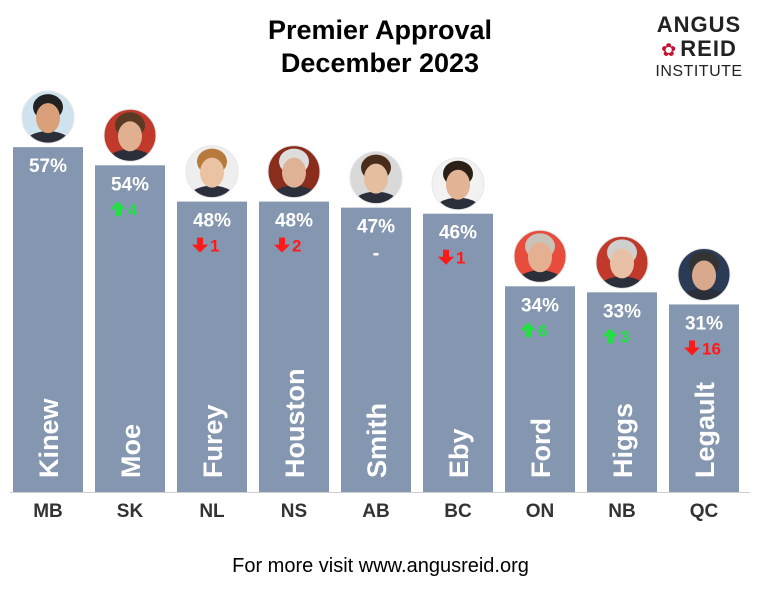 The image size is (761, 610). Describe the element at coordinates (624, 336) in the screenshot. I see `change-label: 3` at that location.